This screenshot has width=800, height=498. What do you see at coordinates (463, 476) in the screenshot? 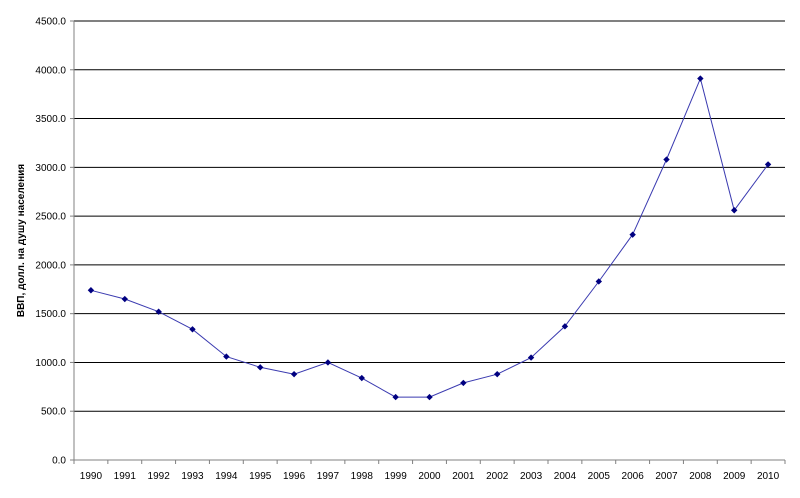
I see `x-tick-label: 2001` at bounding box center [463, 476].